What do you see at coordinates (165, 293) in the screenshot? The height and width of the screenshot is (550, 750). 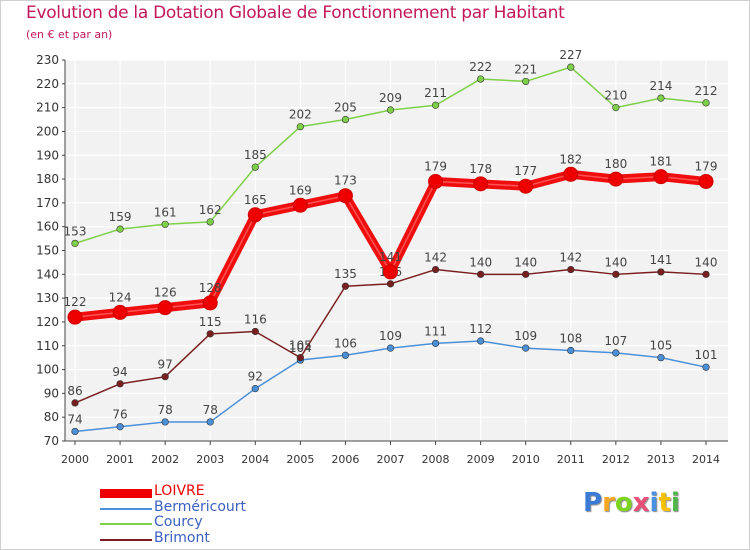 I see `data-label: 126` at bounding box center [165, 293].